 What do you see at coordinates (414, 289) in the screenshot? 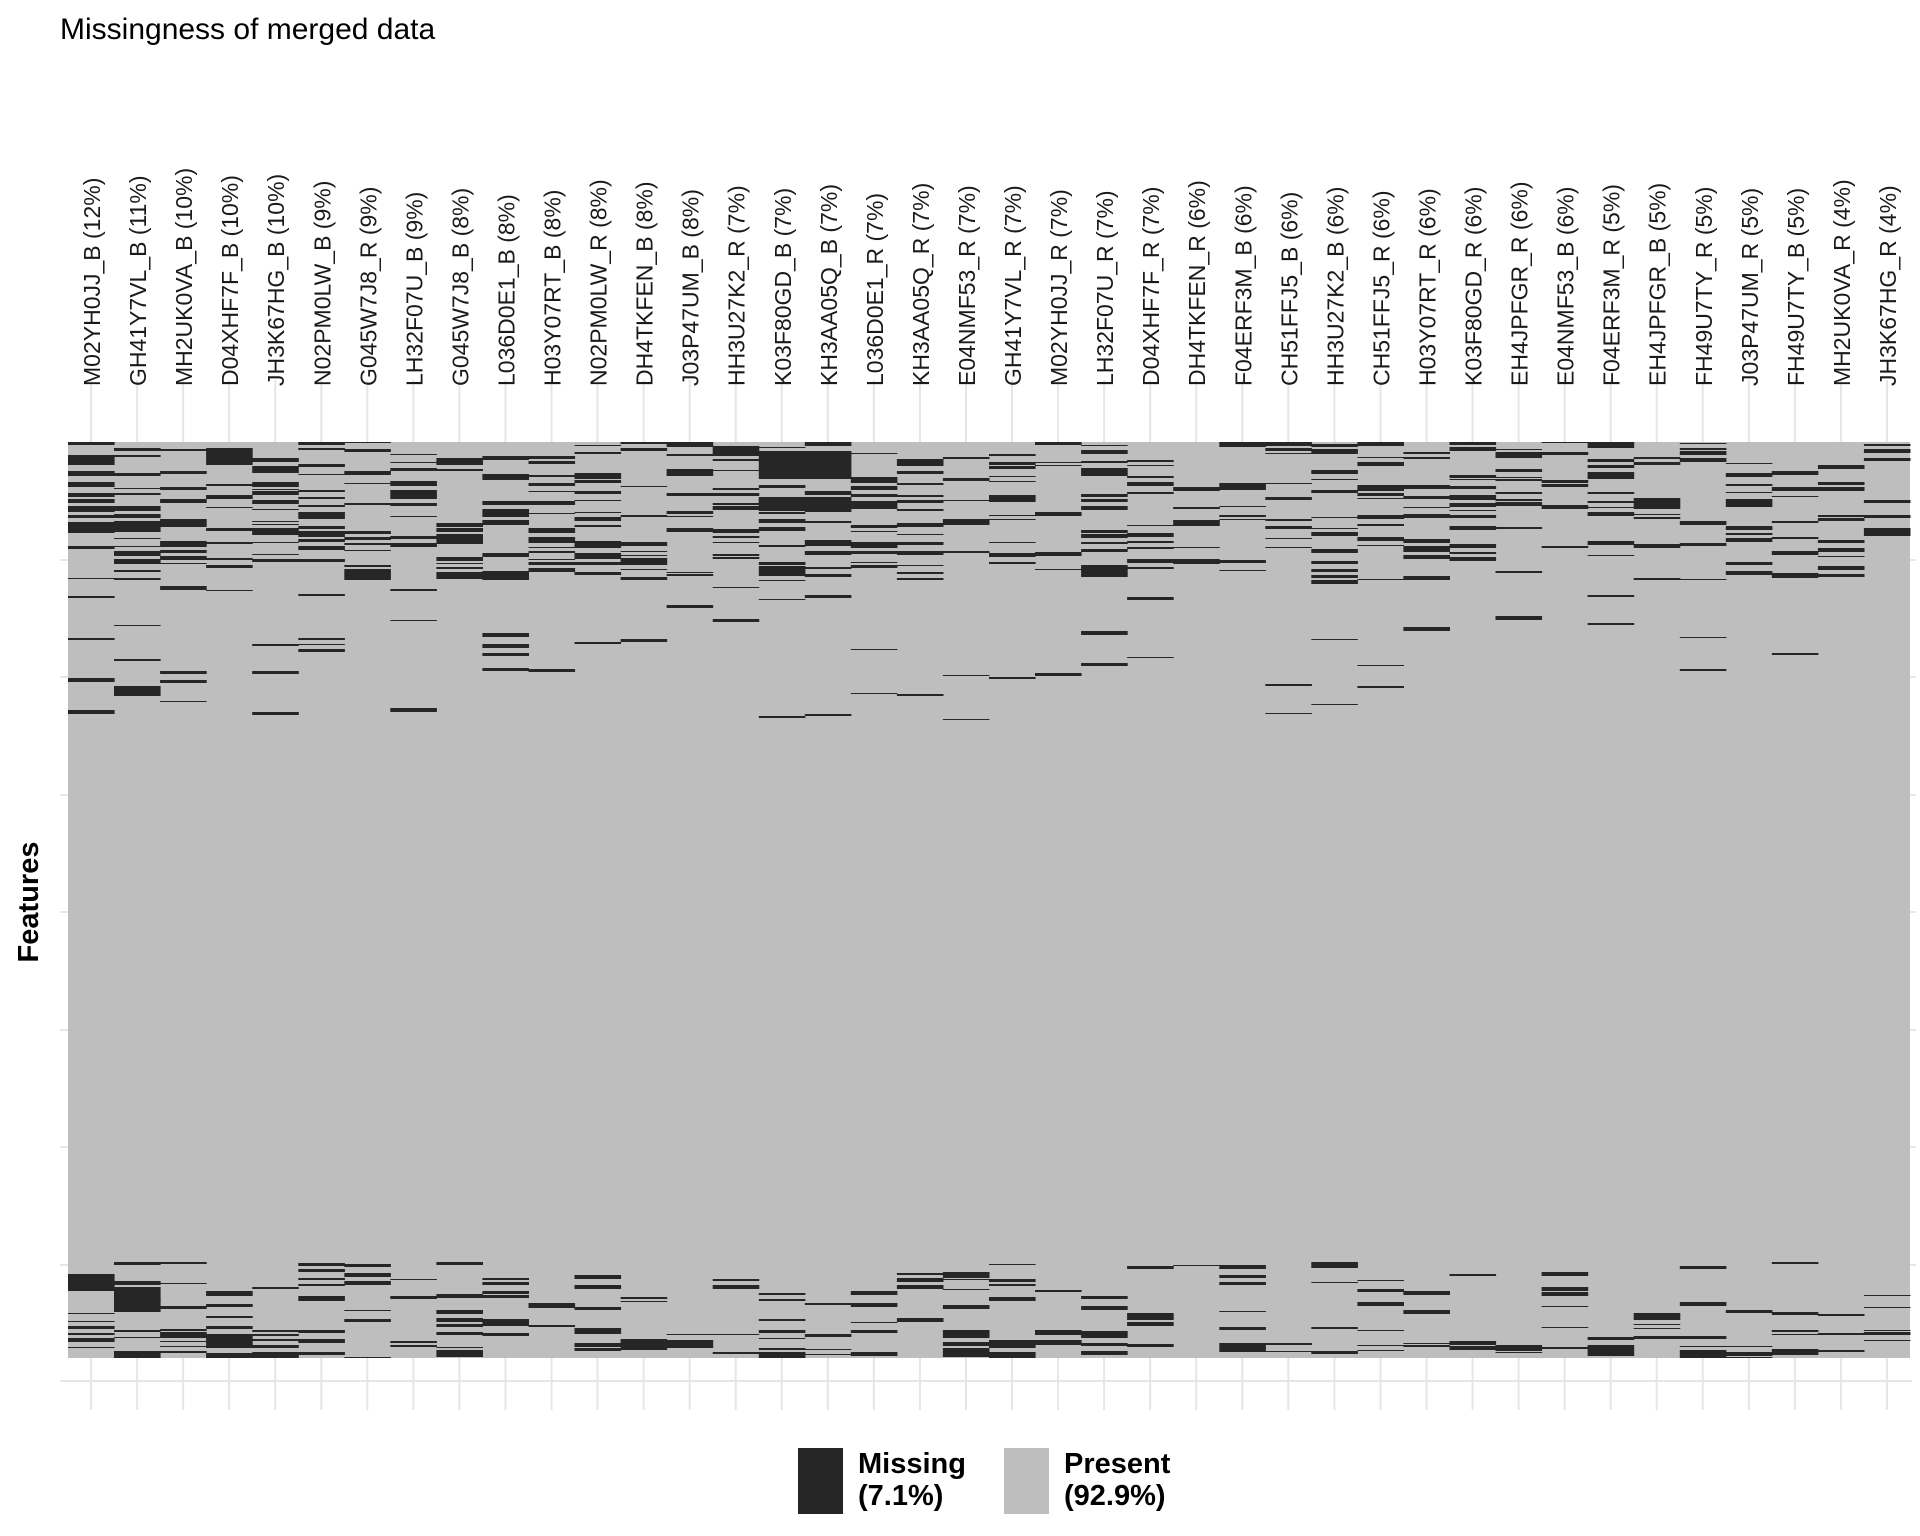
I see `x-tick-label: LH32F07U_B (9%)` at bounding box center [414, 289].